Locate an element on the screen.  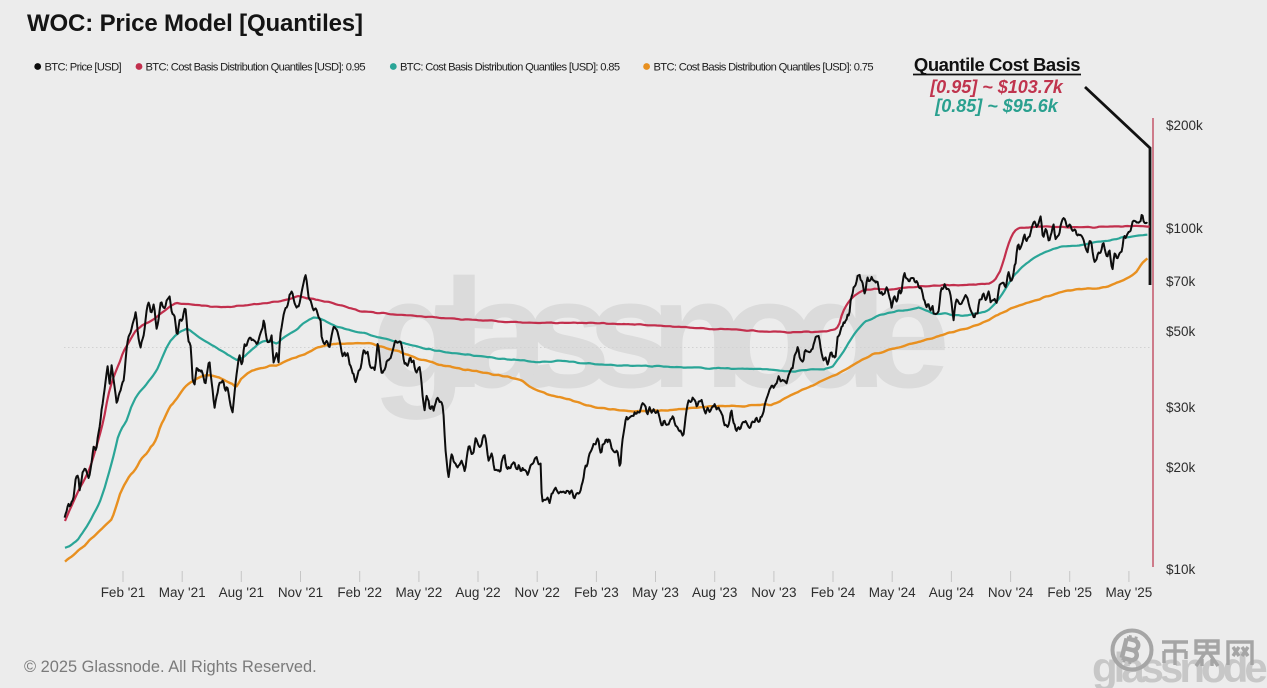
svg-text: May '24 is located at coordinates (892, 592).